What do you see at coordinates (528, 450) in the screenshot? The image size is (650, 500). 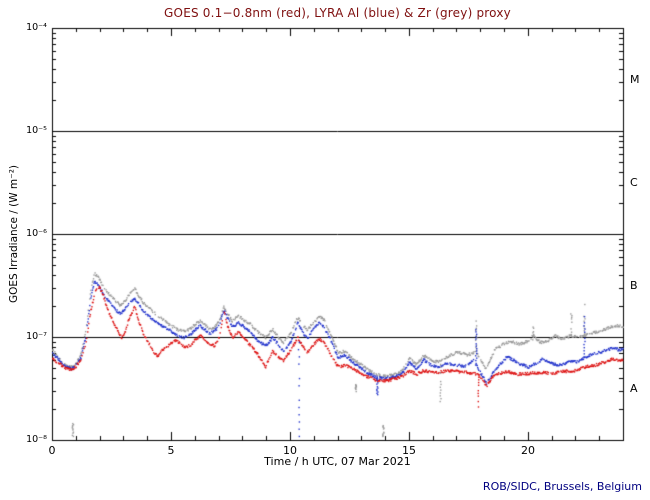 I see `x-tick-label-20: 20` at bounding box center [528, 450].